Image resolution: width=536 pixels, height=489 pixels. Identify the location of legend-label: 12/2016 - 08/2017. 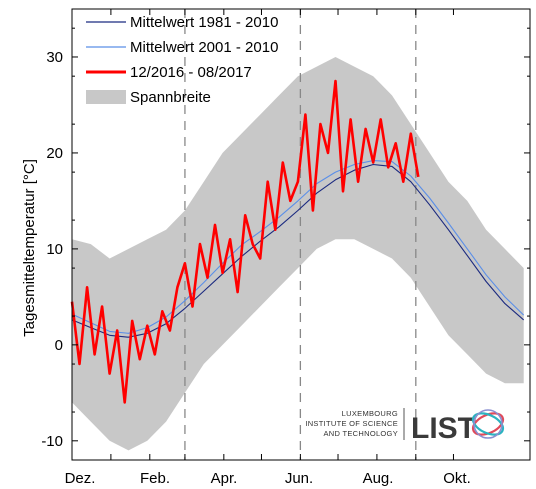
(191, 72).